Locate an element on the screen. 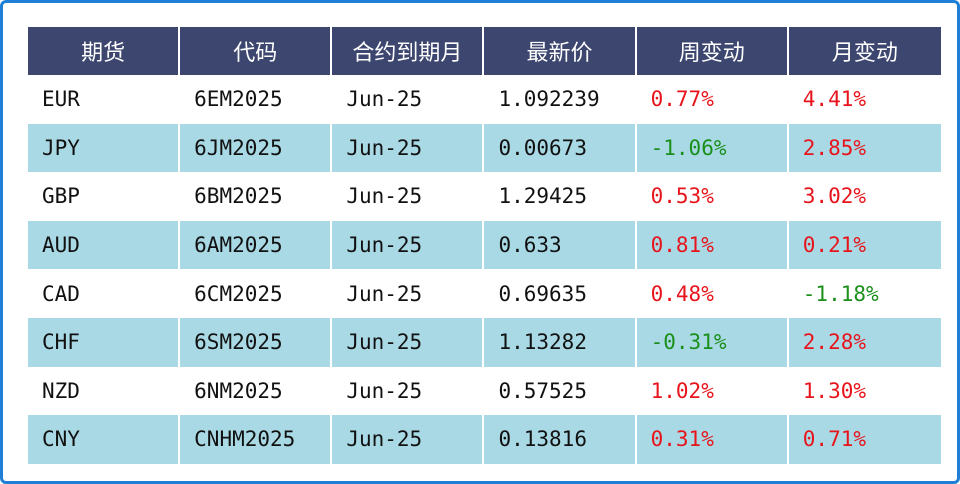 Image resolution: width=960 pixels, height=484 pixels. table-row: CHF 6SM2025 Jun-25 1.13282 -0.31% 2.28% is located at coordinates (484, 342).